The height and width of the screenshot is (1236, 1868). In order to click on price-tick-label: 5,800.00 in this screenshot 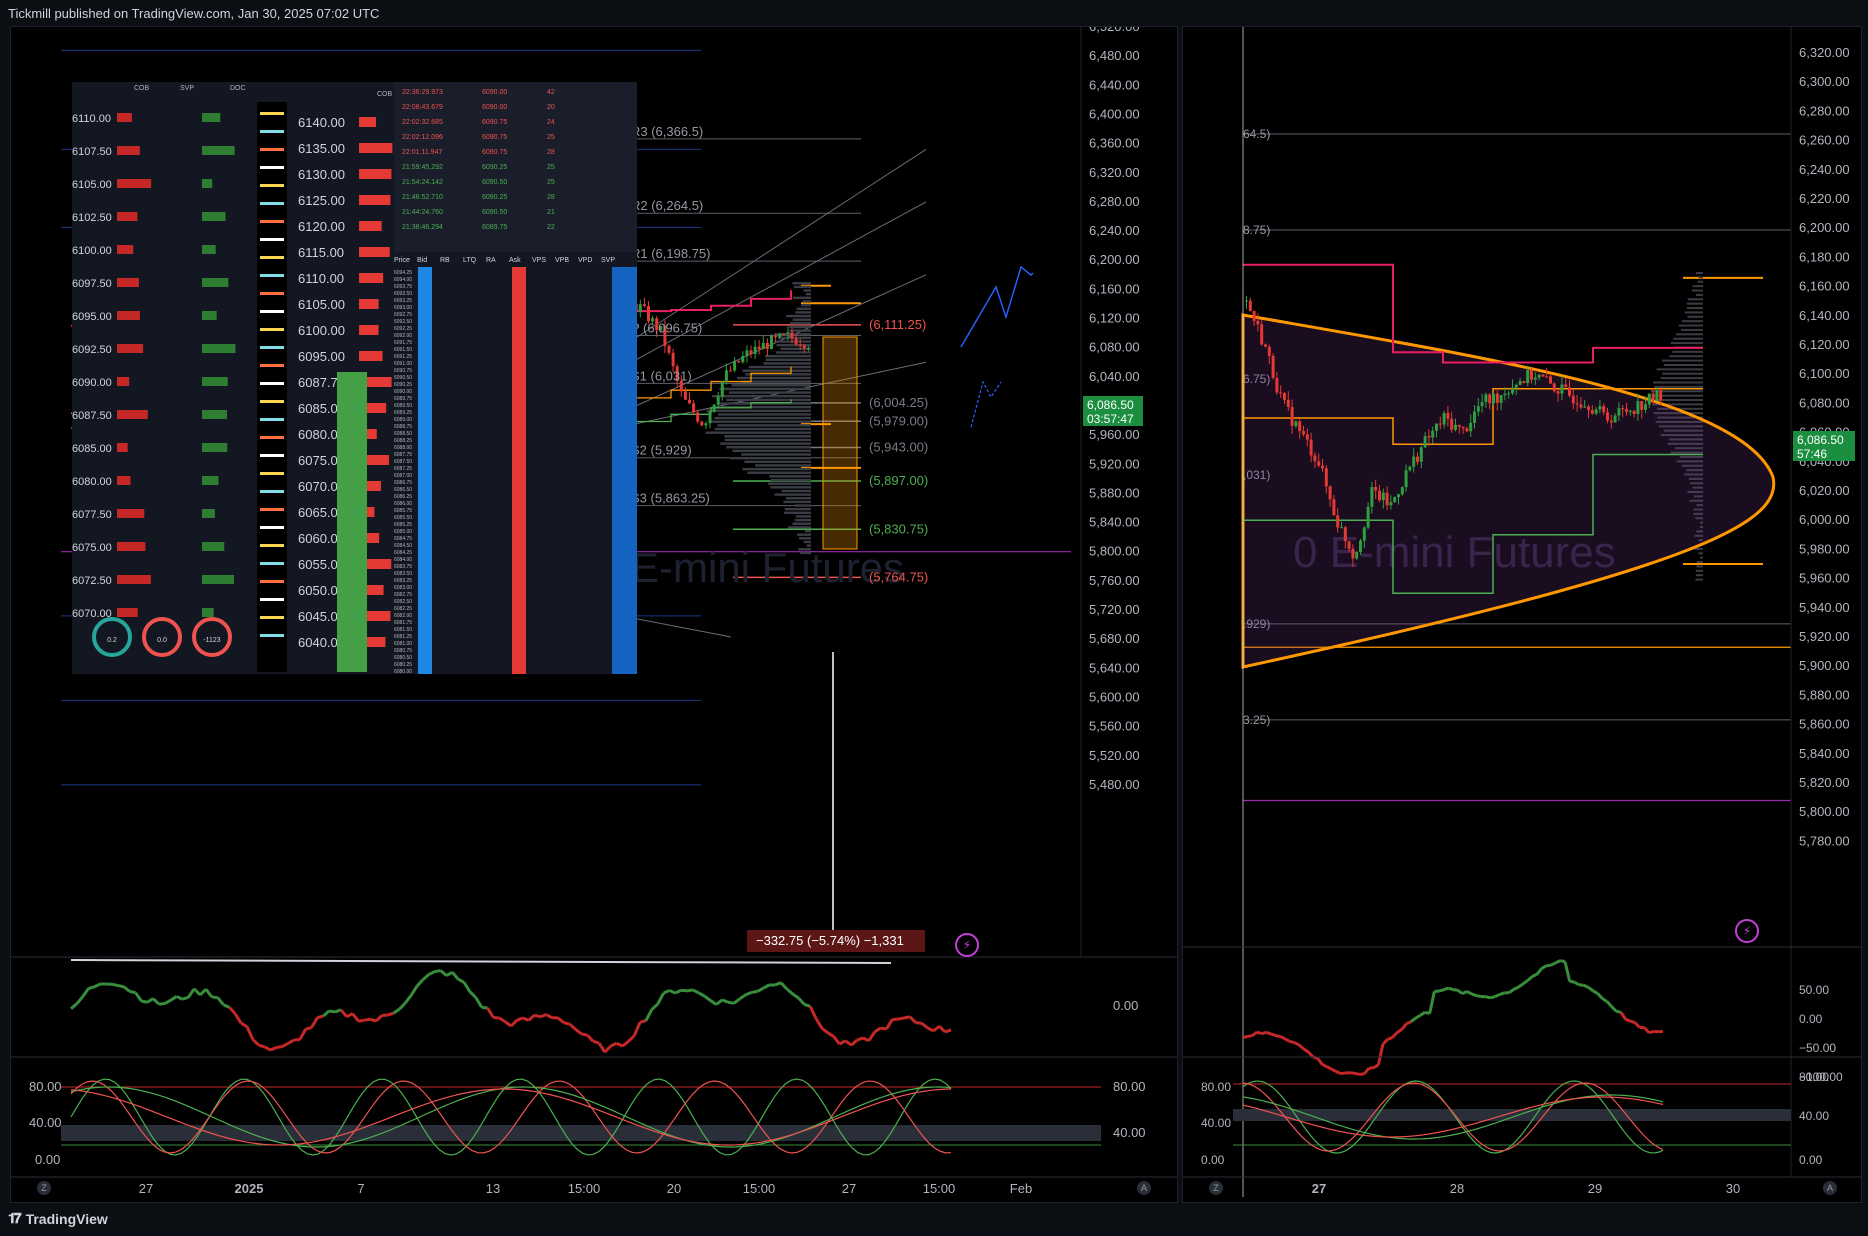, I will do `click(1114, 551)`.